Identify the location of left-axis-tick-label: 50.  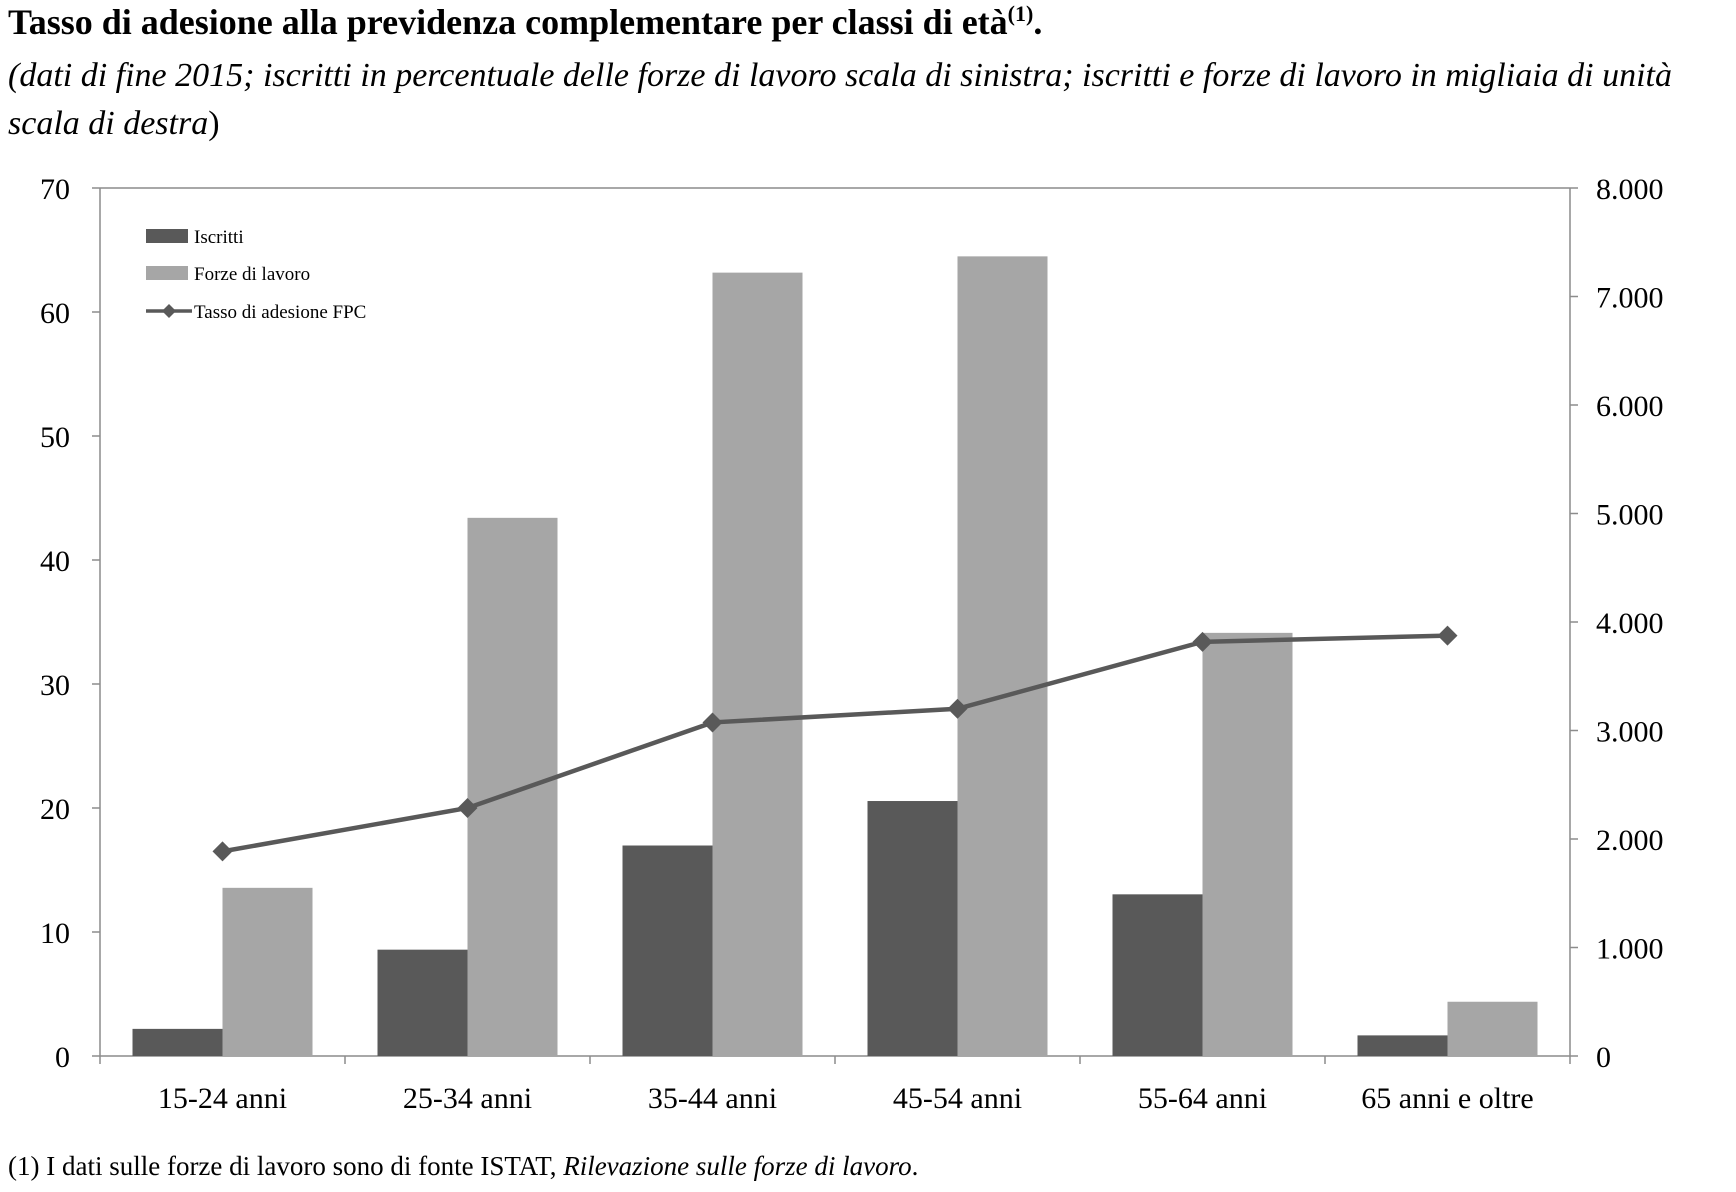
(55, 437).